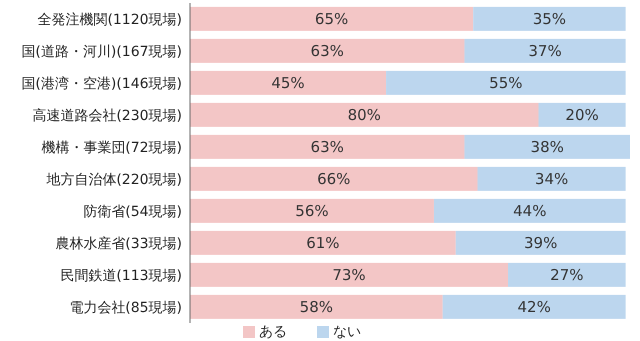 This screenshot has width=640, height=341. I want to click on data-label: 37%, so click(545, 51).